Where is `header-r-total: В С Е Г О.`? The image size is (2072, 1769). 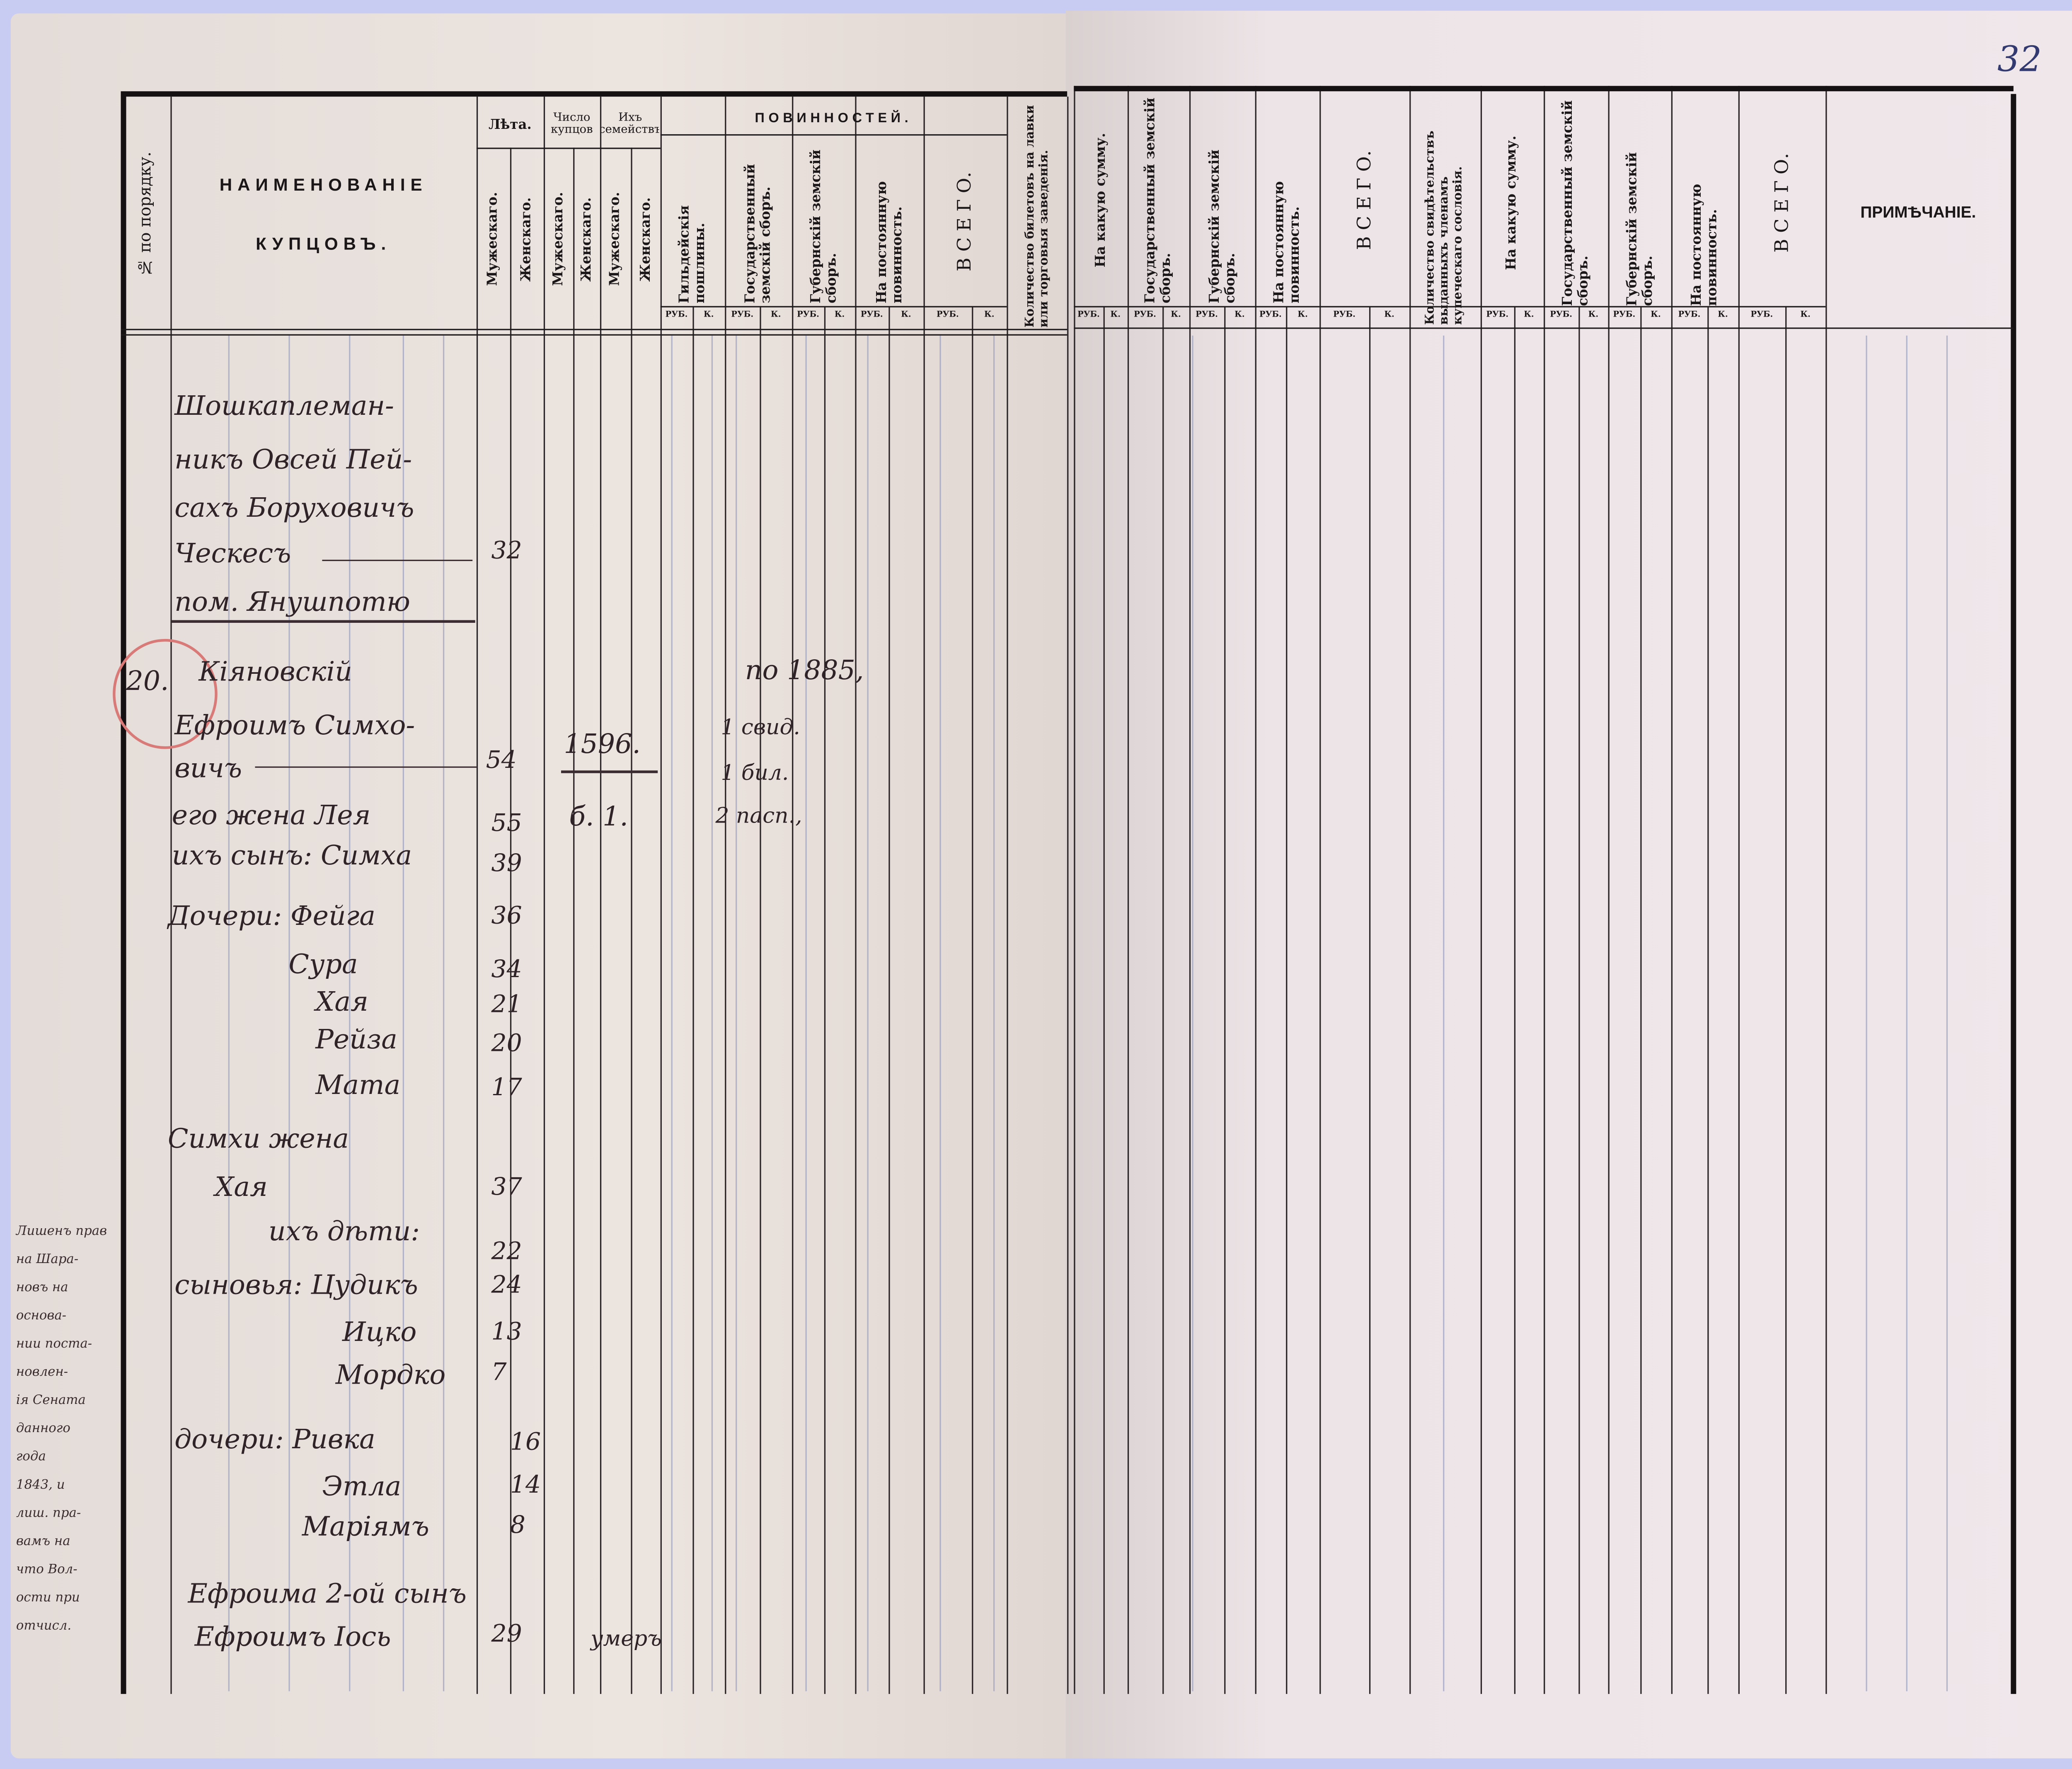 header-r-total: В С Е Г О. is located at coordinates (1365, 200).